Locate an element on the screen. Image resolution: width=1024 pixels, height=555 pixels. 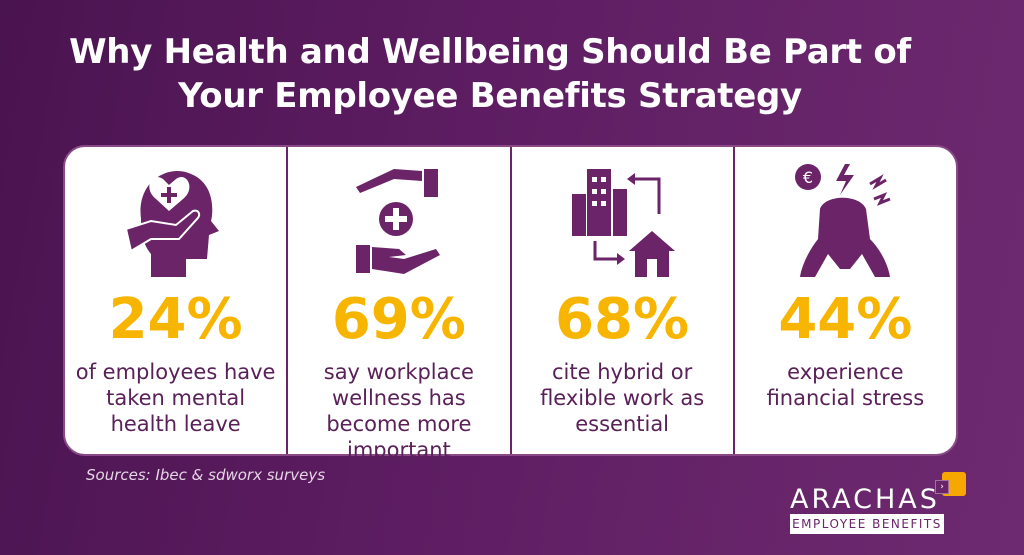
stat-value: 24% is located at coordinates (175, 319).